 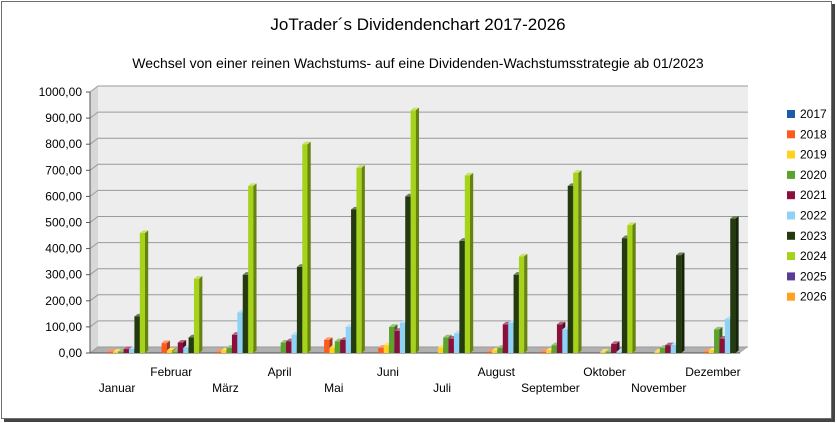 I want to click on legend-label: 2025, so click(x=813, y=276).